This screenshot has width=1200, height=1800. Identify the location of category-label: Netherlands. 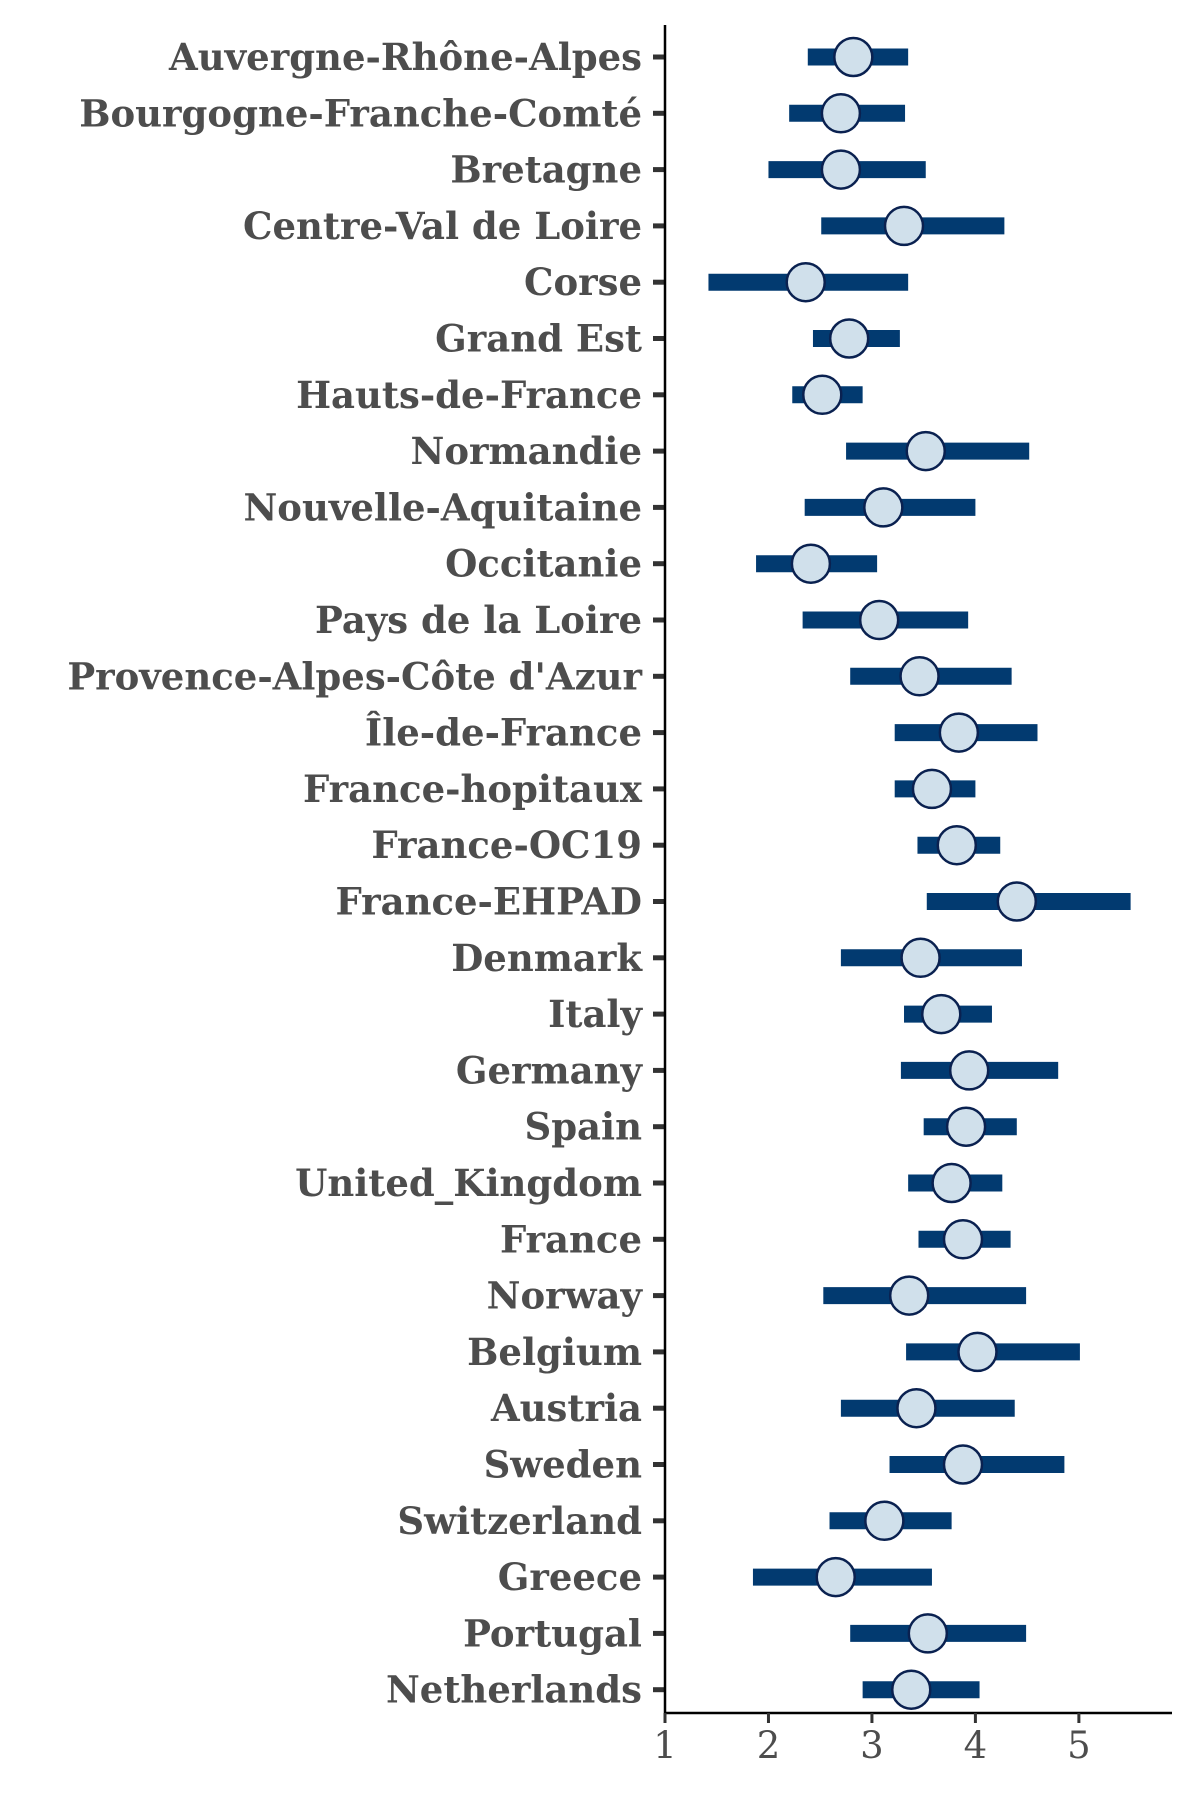
(514, 1690).